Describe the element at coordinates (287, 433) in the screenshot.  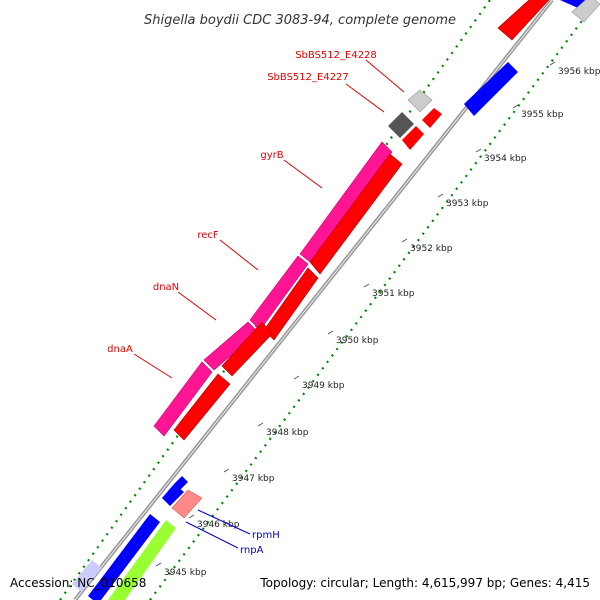
I see `tick-label: 3948 kbp` at that location.